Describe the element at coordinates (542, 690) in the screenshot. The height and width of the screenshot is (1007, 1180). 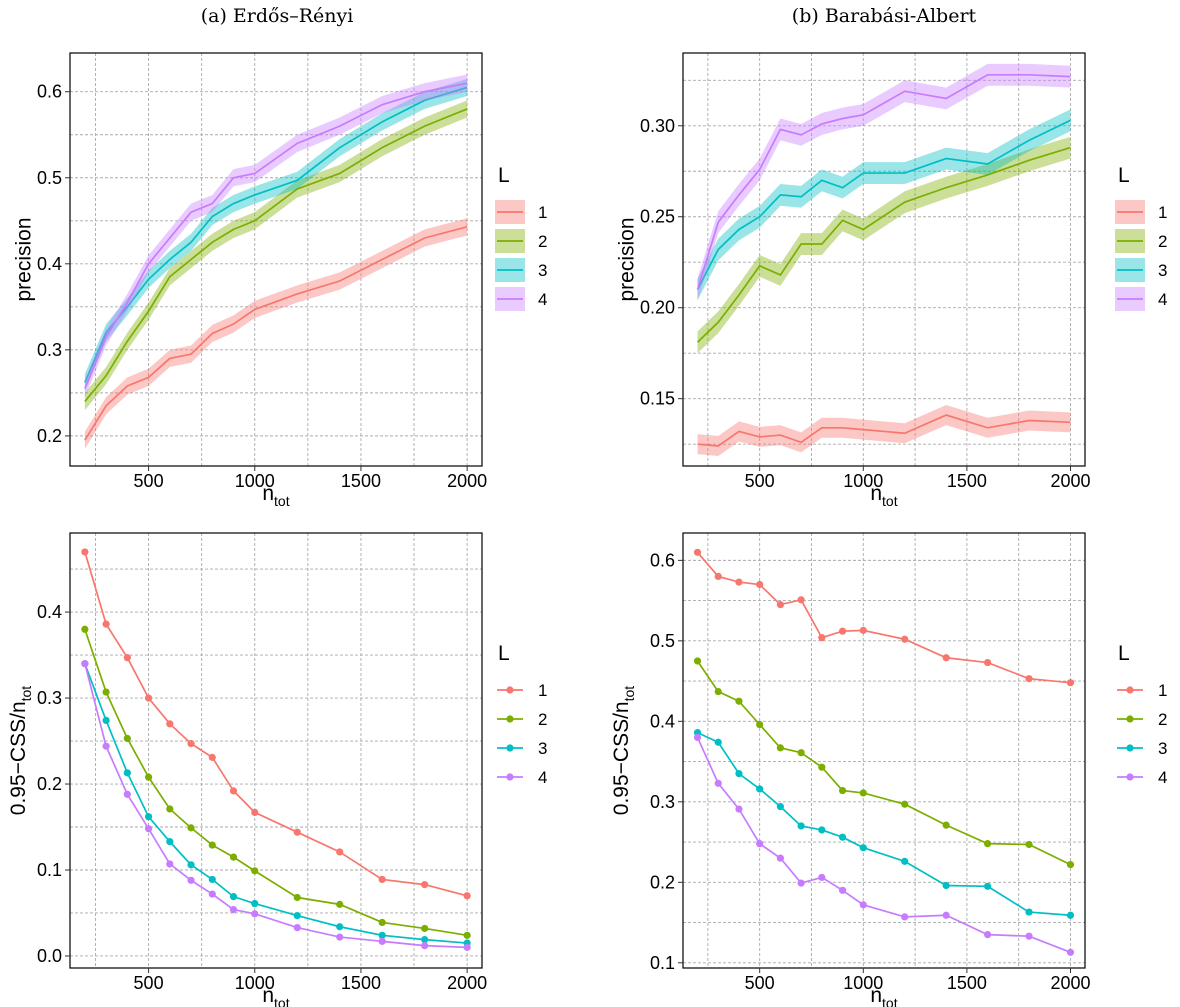
I see `legend-label: 1` at that location.